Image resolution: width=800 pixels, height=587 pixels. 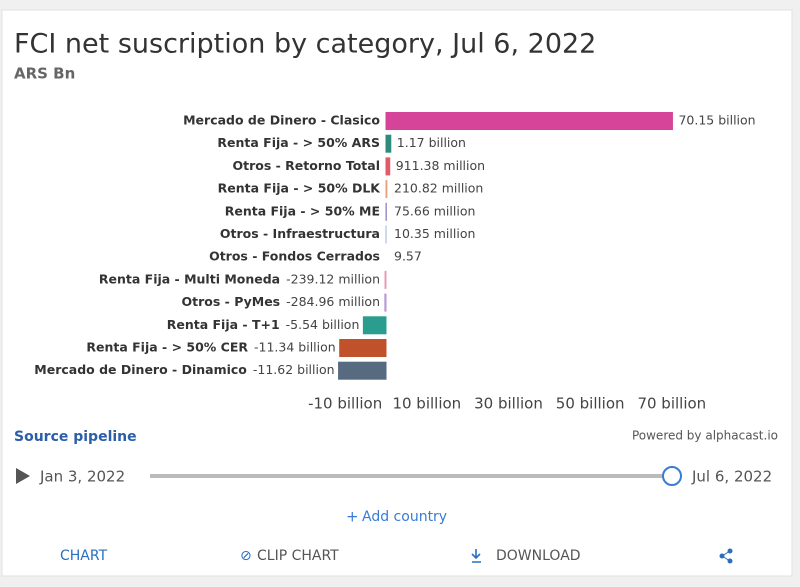 What do you see at coordinates (306, 165) in the screenshot?
I see `category-label: Otros - Retorno Total` at bounding box center [306, 165].